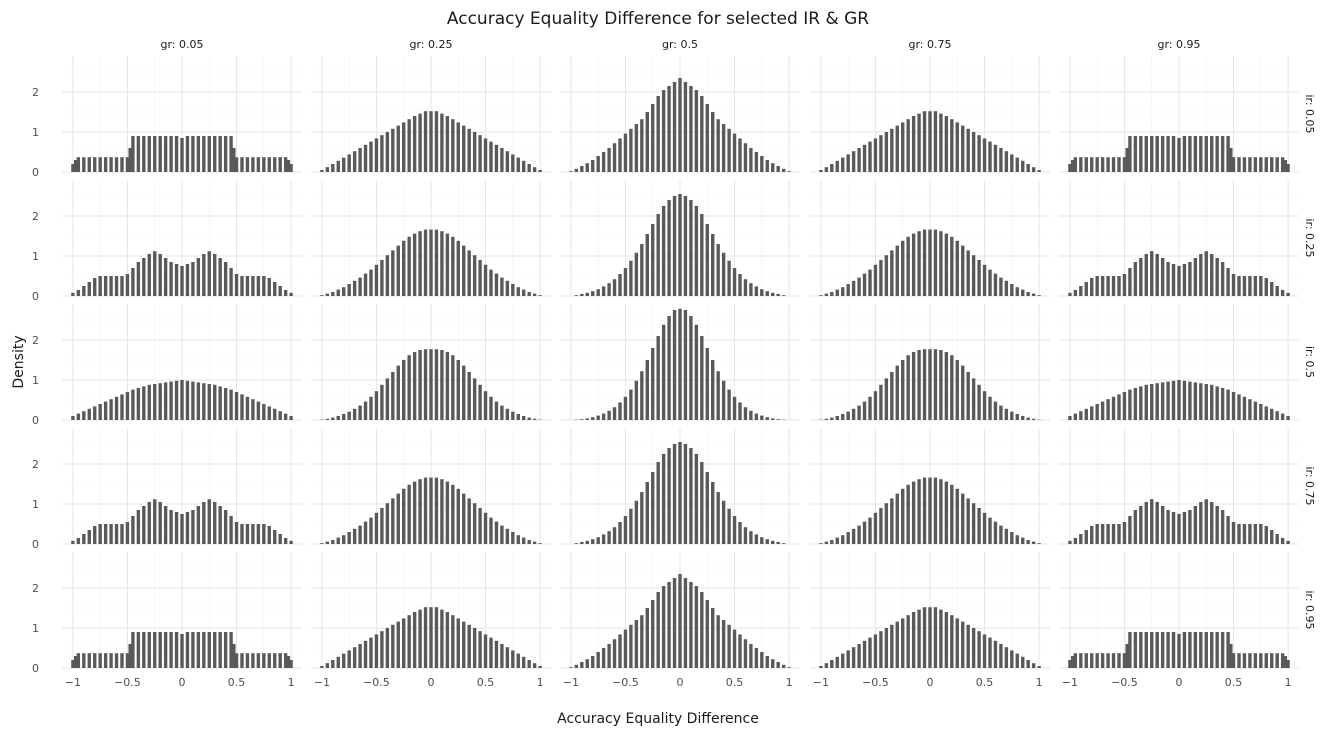  Describe the element at coordinates (431, 682) in the screenshot. I see `x-tick-label: 0` at that location.